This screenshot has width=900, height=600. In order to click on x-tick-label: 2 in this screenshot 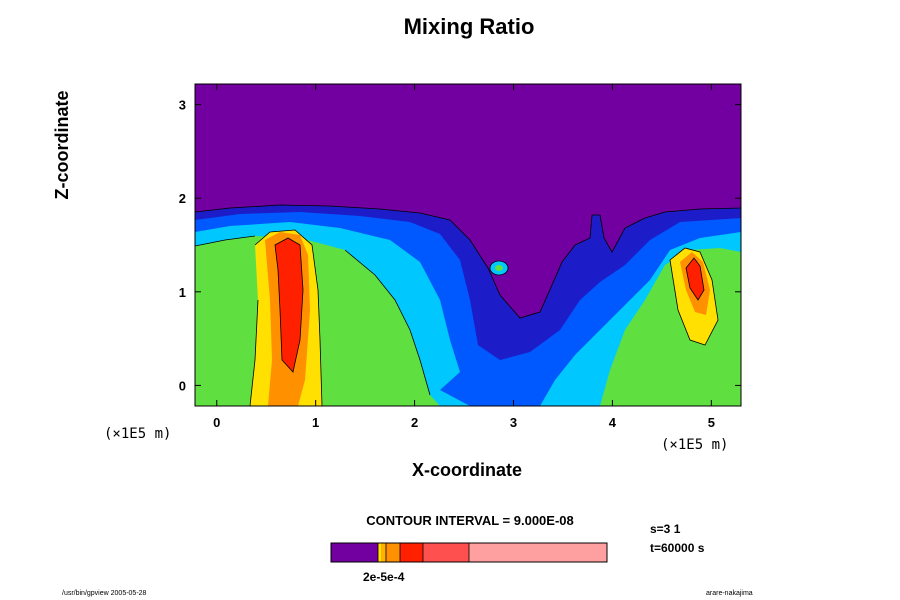, I will do `click(414, 422)`.